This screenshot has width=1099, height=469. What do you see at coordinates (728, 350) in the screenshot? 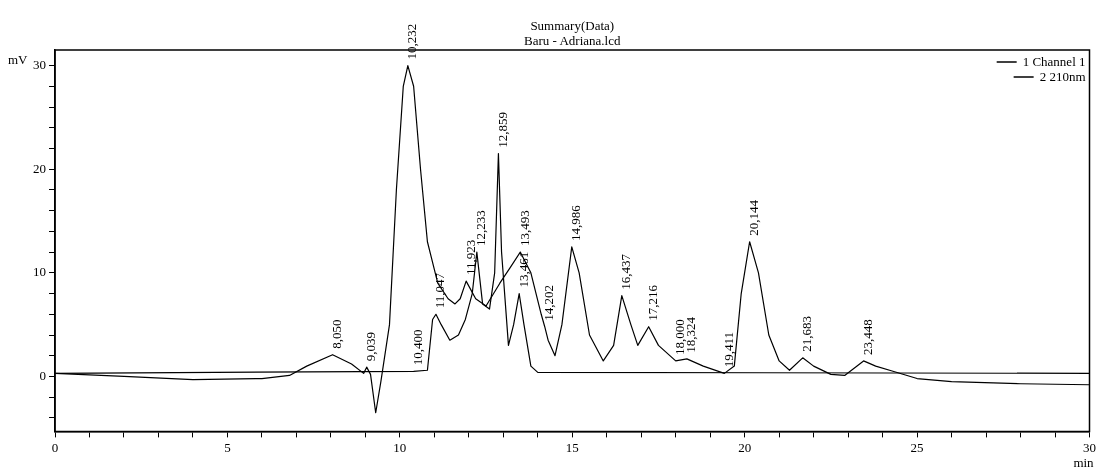
I see `annotation: 19,411` at bounding box center [728, 350].